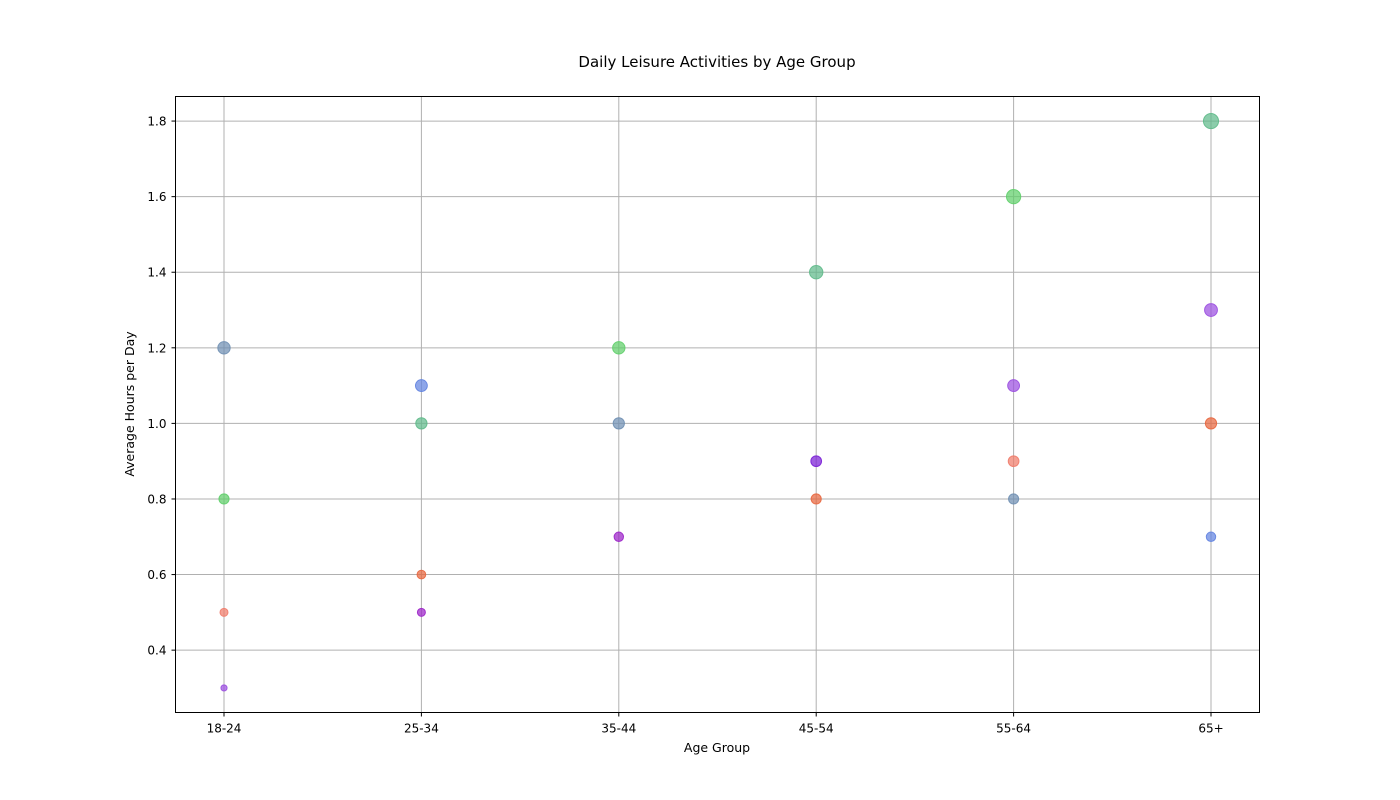 The image size is (1400, 800). Describe the element at coordinates (156, 499) in the screenshot. I see `y-tick-label: 0.8` at that location.